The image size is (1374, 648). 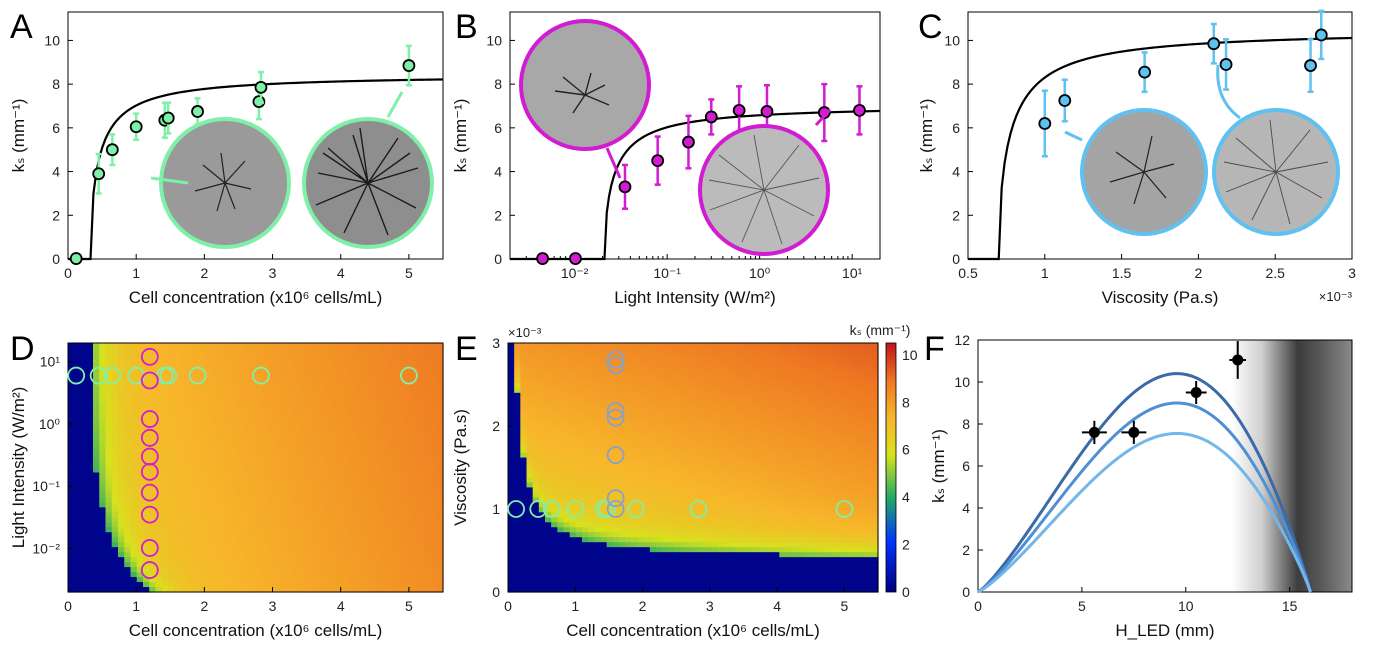 What do you see at coordinates (136, 127) in the screenshot?
I see `data-point-a` at bounding box center [136, 127].